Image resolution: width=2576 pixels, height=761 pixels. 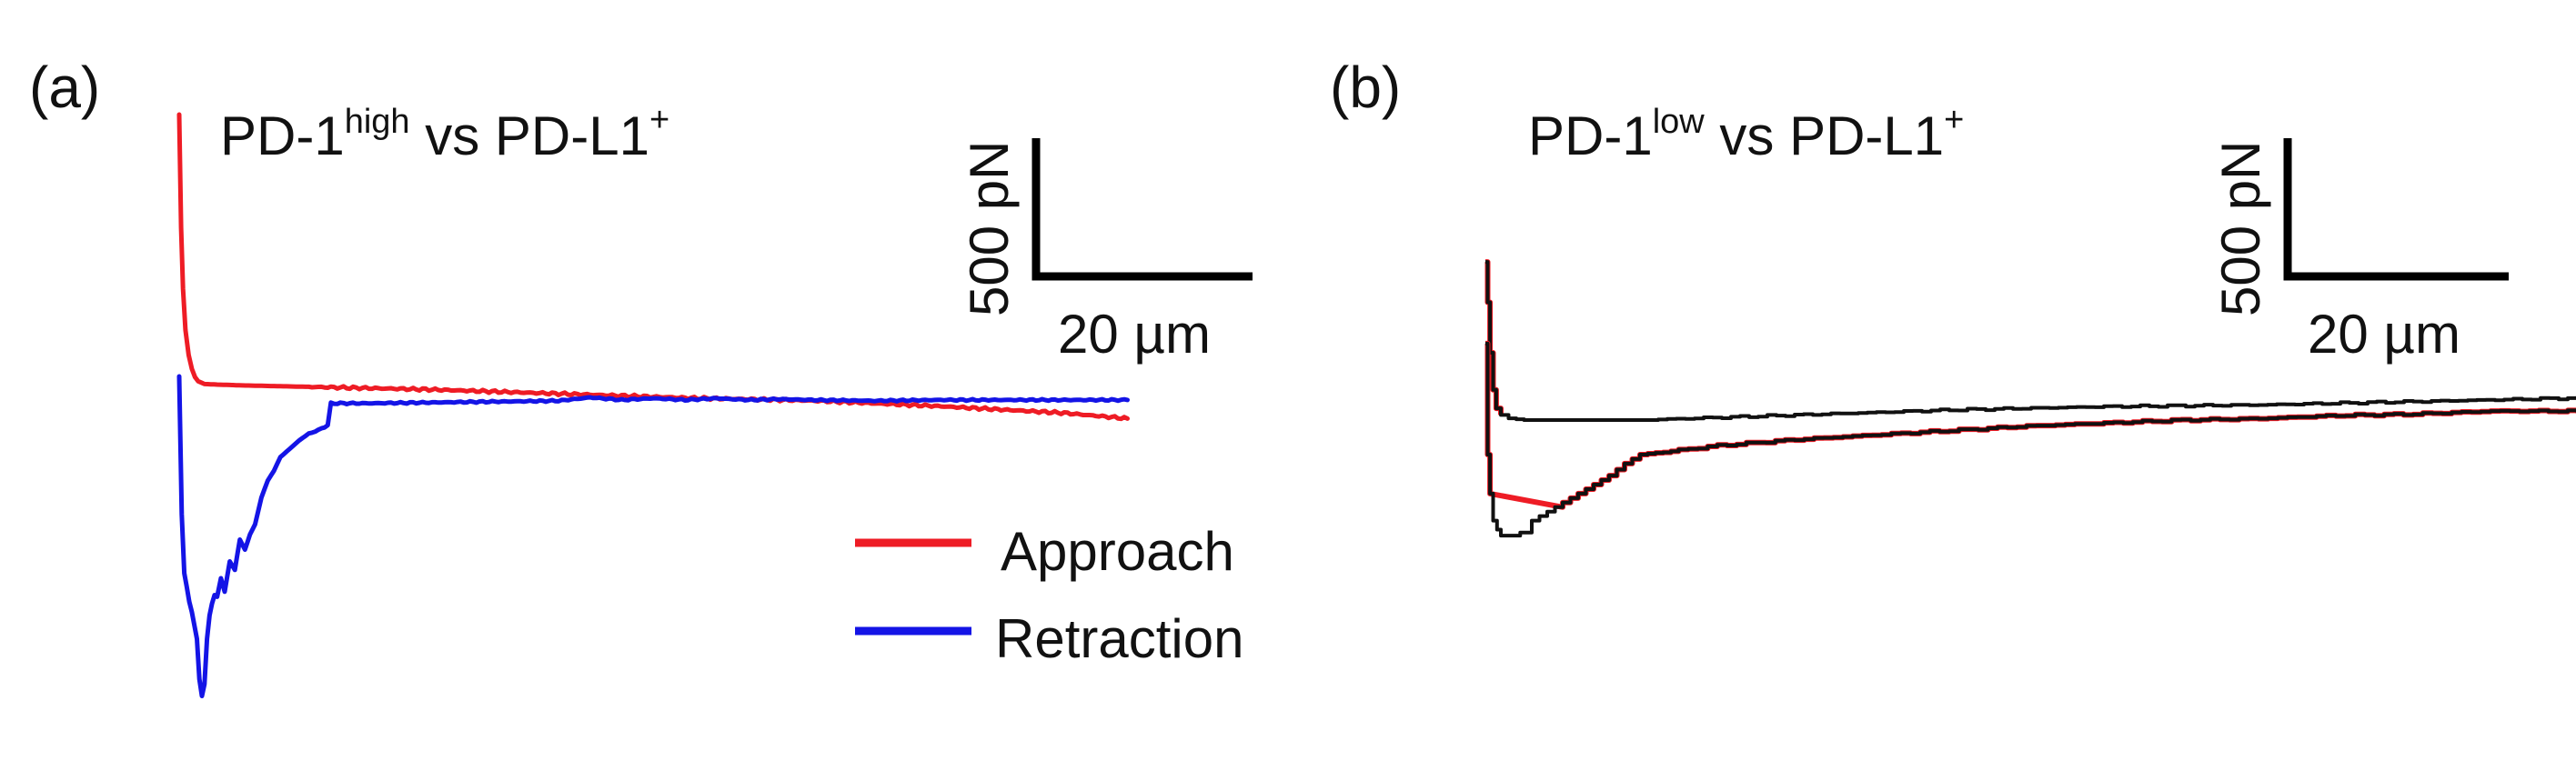 I want to click on panel-b-label: (b), so click(x=1365, y=87).